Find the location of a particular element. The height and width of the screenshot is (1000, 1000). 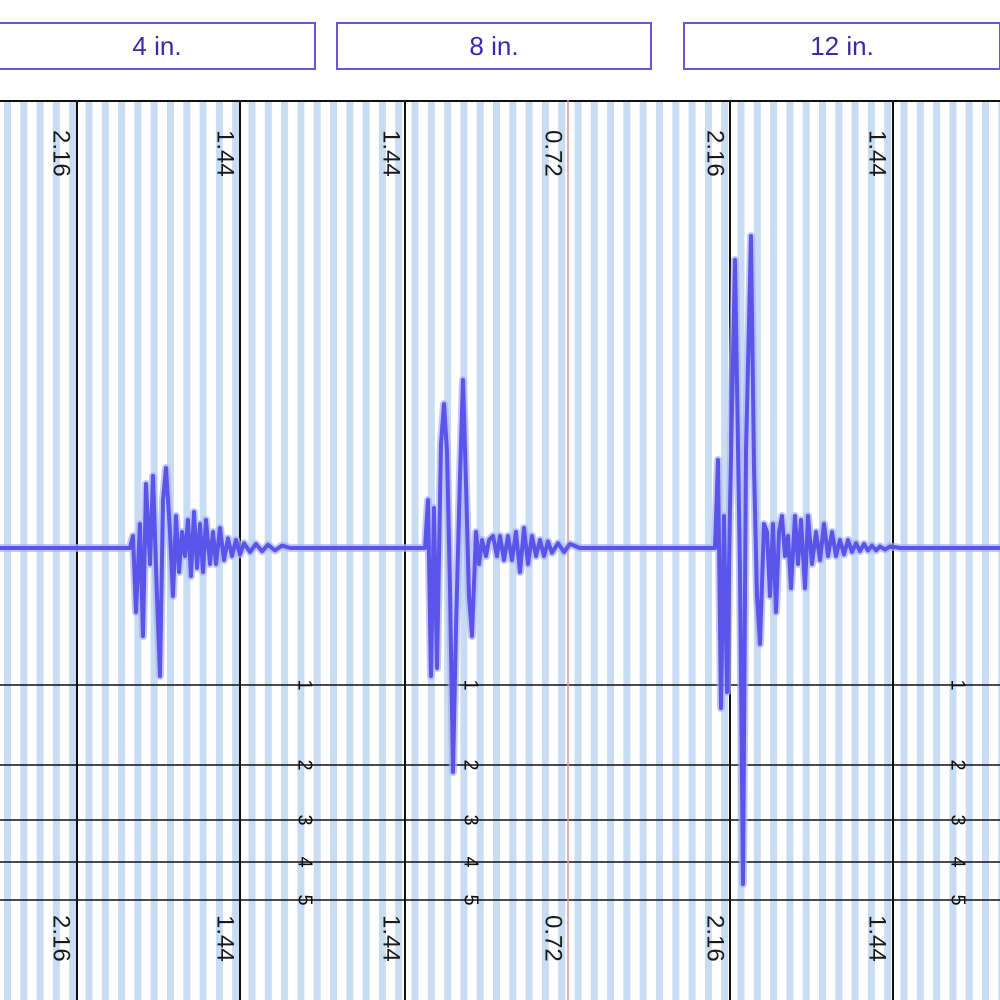

tab-12-inch: 12 in. is located at coordinates (841, 46).